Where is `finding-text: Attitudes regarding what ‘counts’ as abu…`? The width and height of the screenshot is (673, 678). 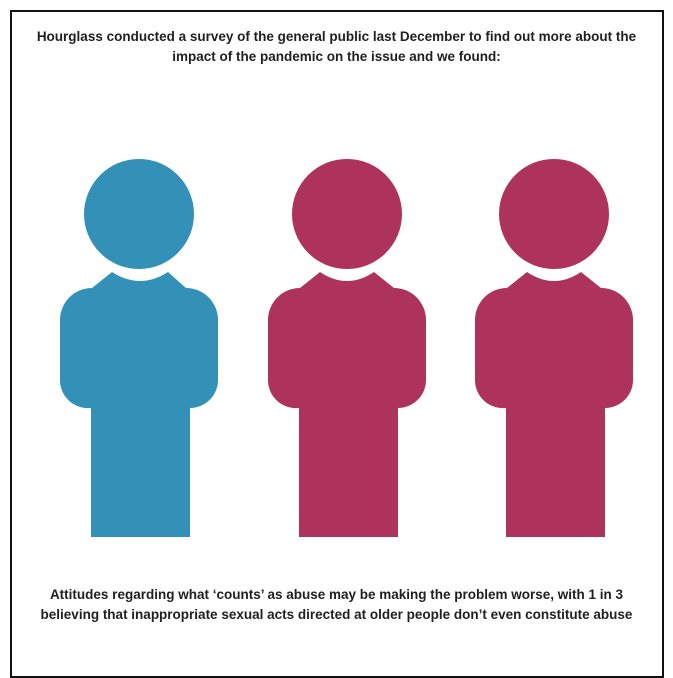 finding-text: Attitudes regarding what ‘counts’ as abu… is located at coordinates (336, 604).